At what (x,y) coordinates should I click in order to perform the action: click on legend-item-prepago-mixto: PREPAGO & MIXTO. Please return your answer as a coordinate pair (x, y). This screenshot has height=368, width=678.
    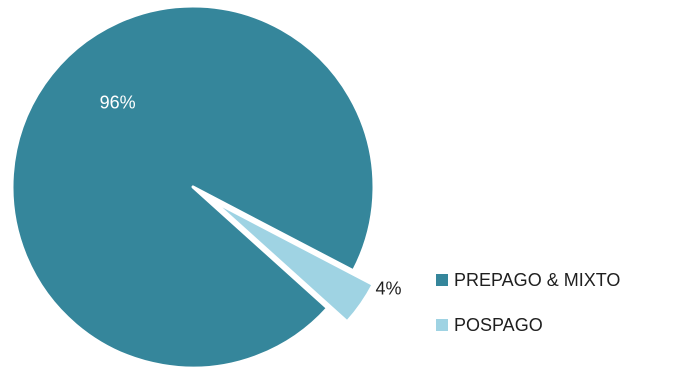
    Looking at the image, I should click on (528, 280).